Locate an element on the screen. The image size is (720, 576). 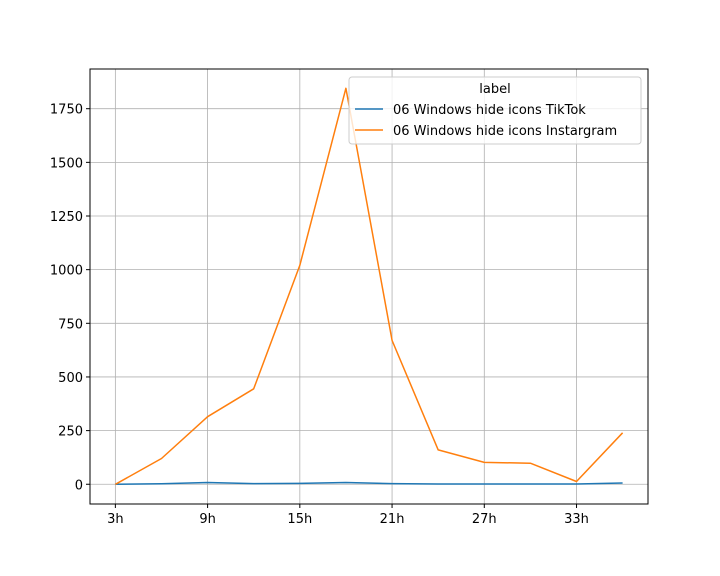
x-tick-label: 21h is located at coordinates (392, 519).